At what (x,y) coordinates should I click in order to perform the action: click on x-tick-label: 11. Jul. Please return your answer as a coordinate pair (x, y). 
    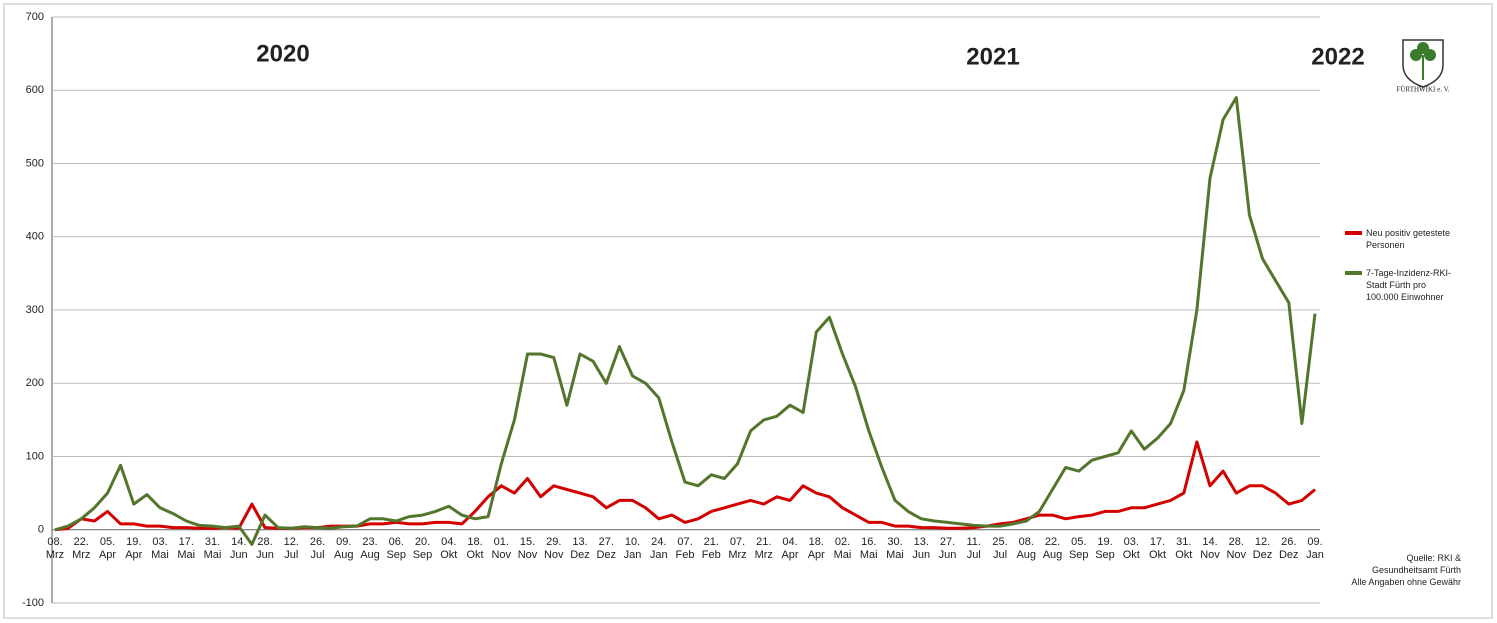
    Looking at the image, I should click on (973, 548).